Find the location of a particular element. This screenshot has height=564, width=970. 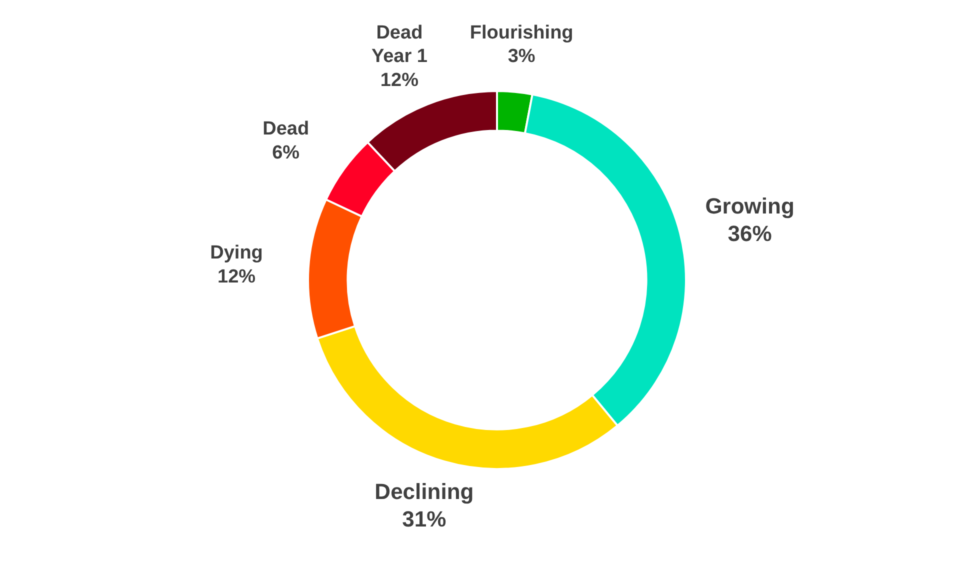

slice-label: Declining is located at coordinates (424, 491).